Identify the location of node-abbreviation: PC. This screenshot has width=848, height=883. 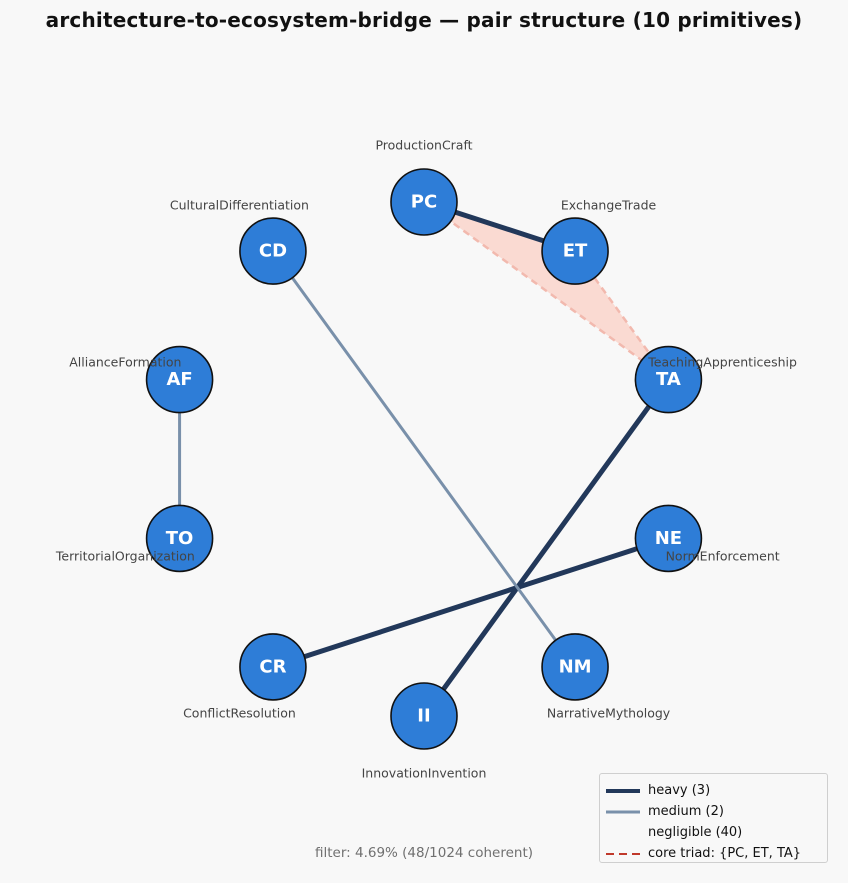
(424, 202).